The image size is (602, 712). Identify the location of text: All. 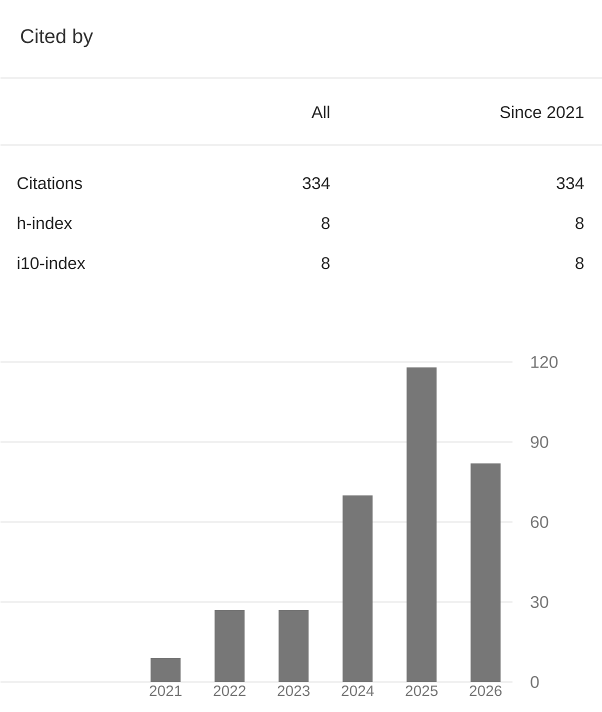
(320, 112).